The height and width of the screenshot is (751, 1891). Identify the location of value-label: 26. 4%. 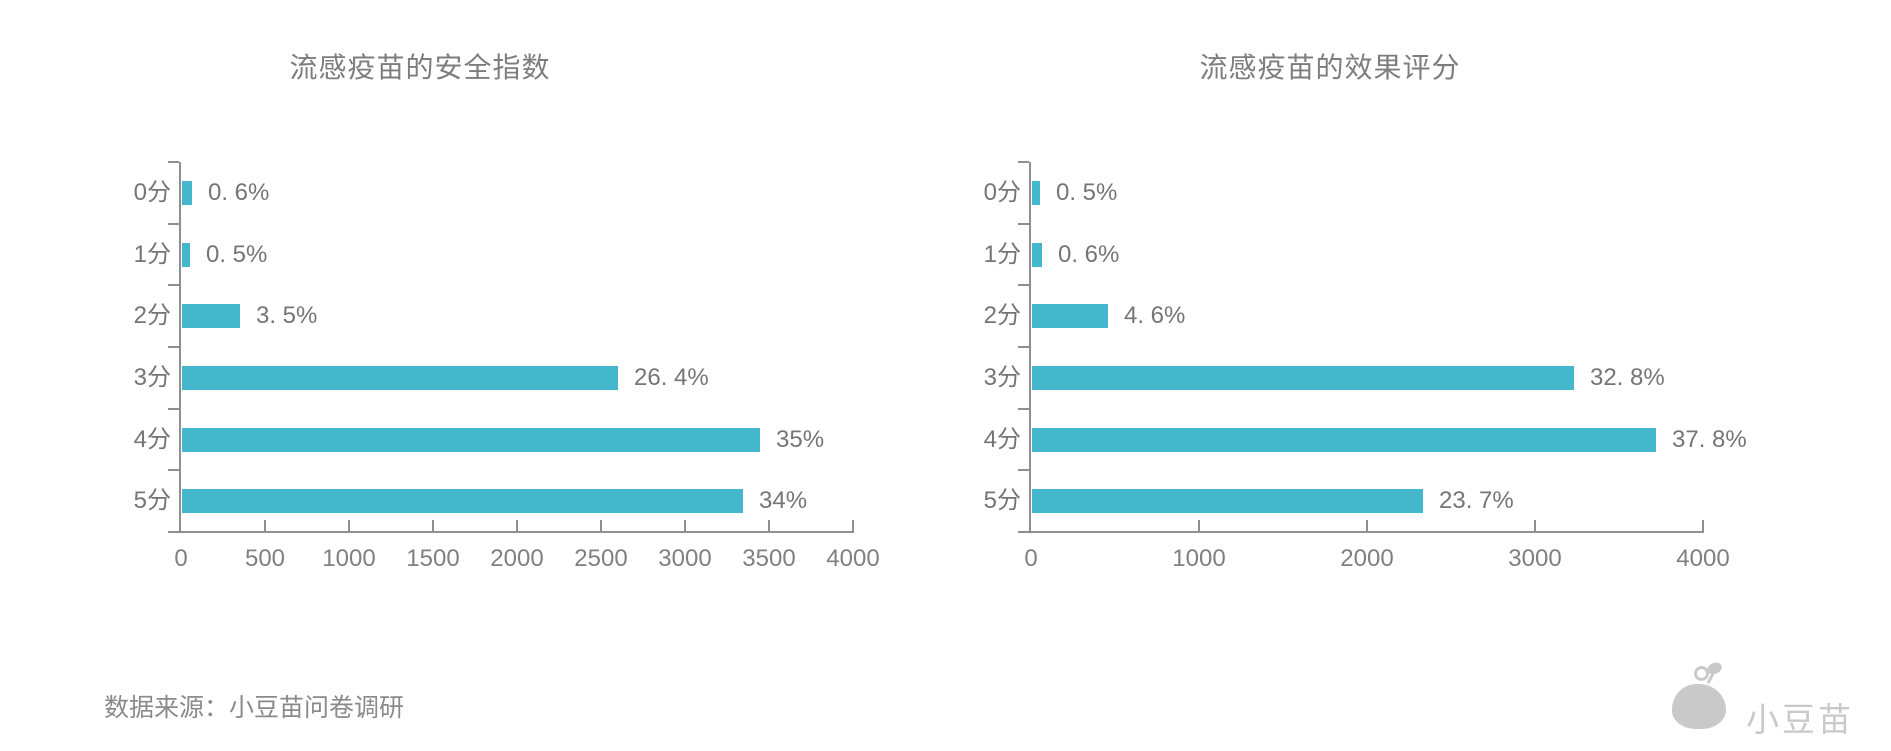
(671, 377).